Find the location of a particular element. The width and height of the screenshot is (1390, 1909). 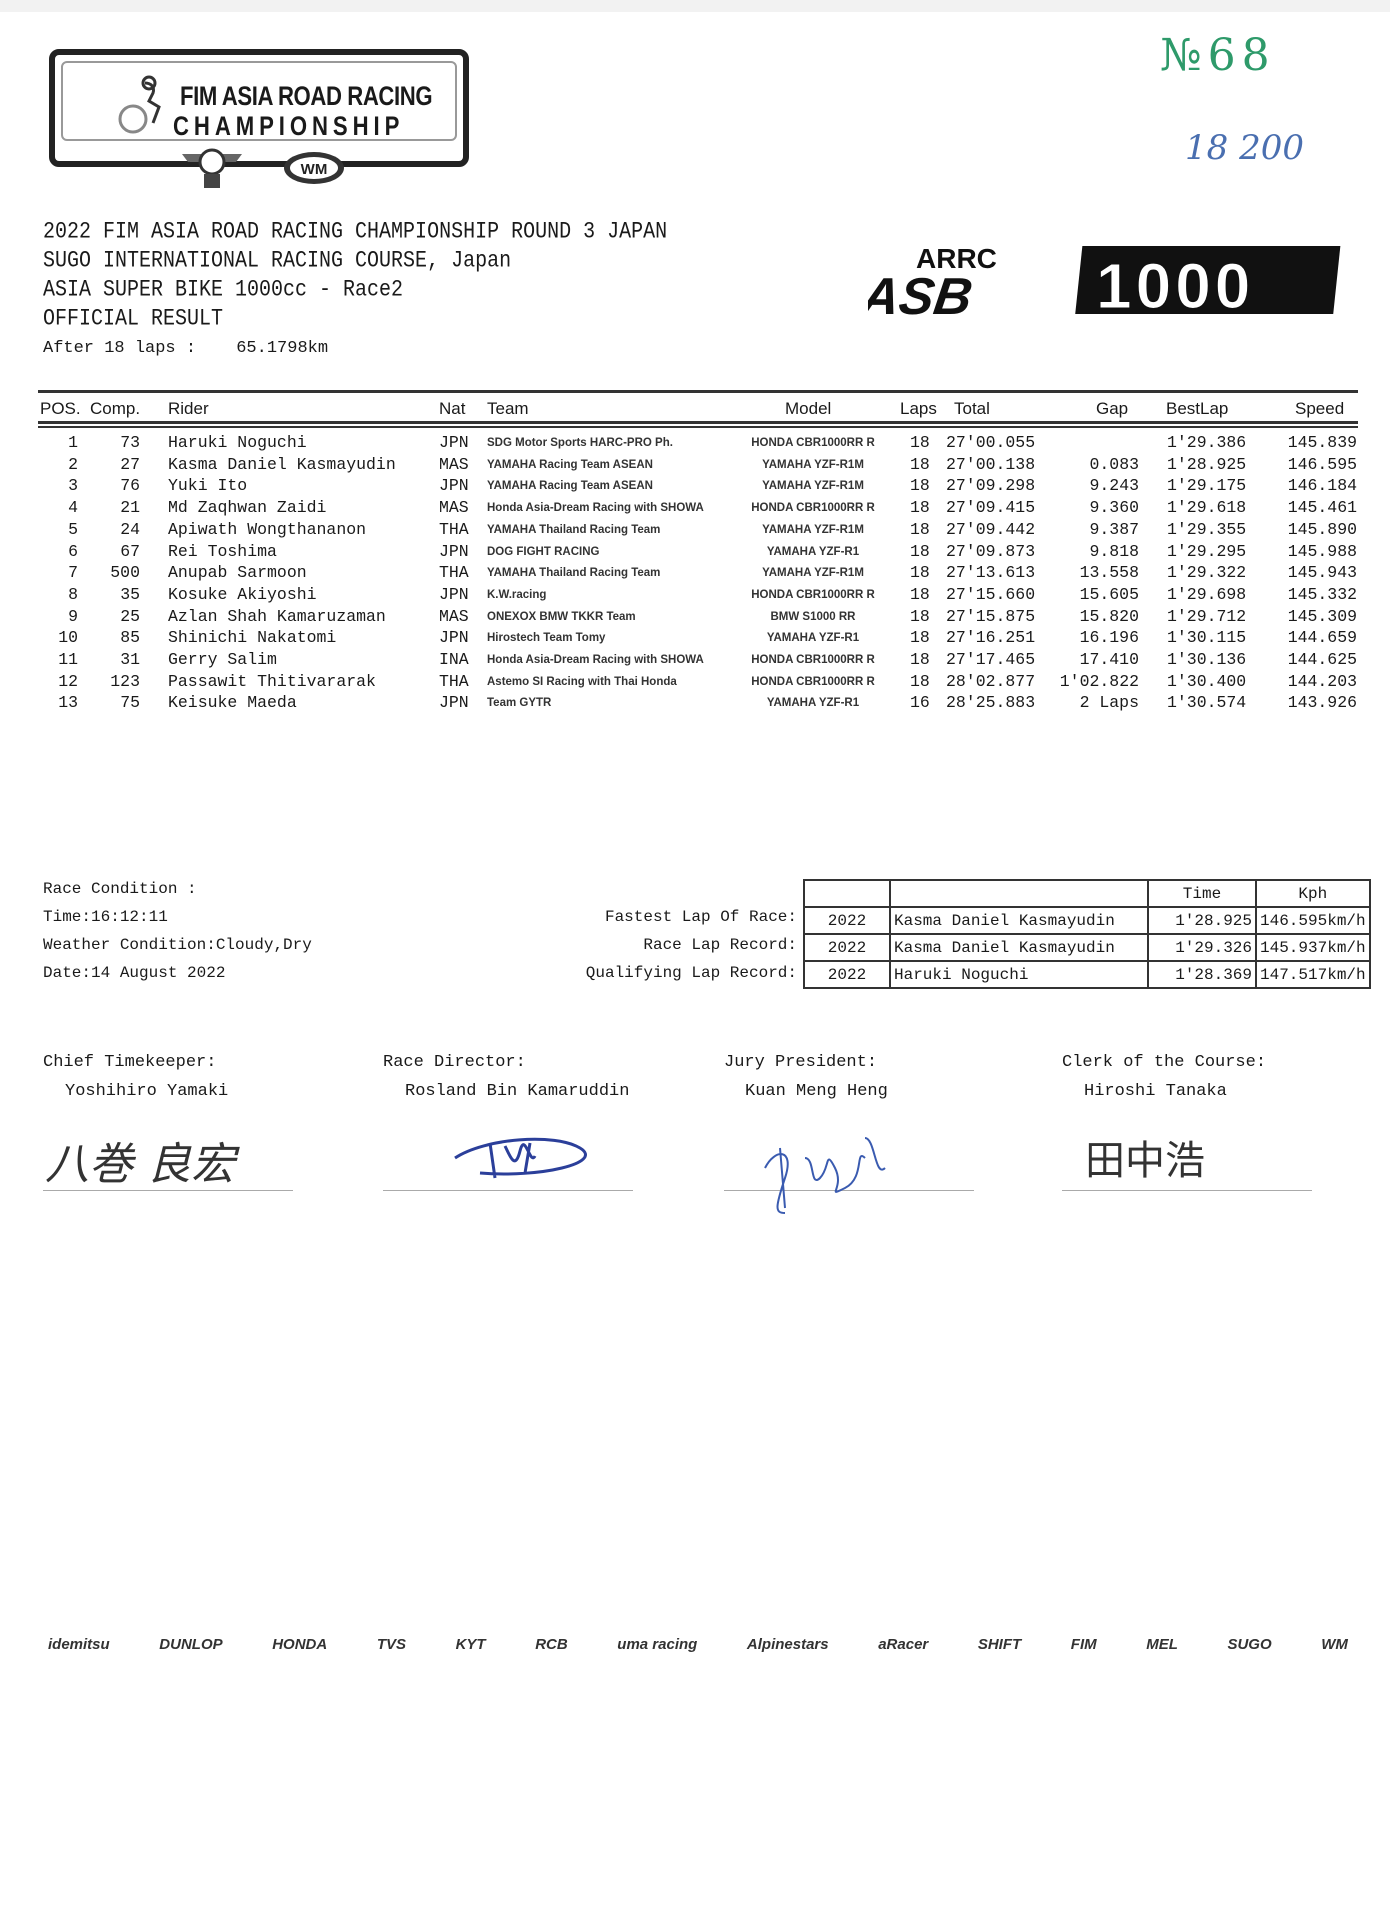

cell-rider: Azlan Shah Kamaruzaman is located at coordinates (277, 616).